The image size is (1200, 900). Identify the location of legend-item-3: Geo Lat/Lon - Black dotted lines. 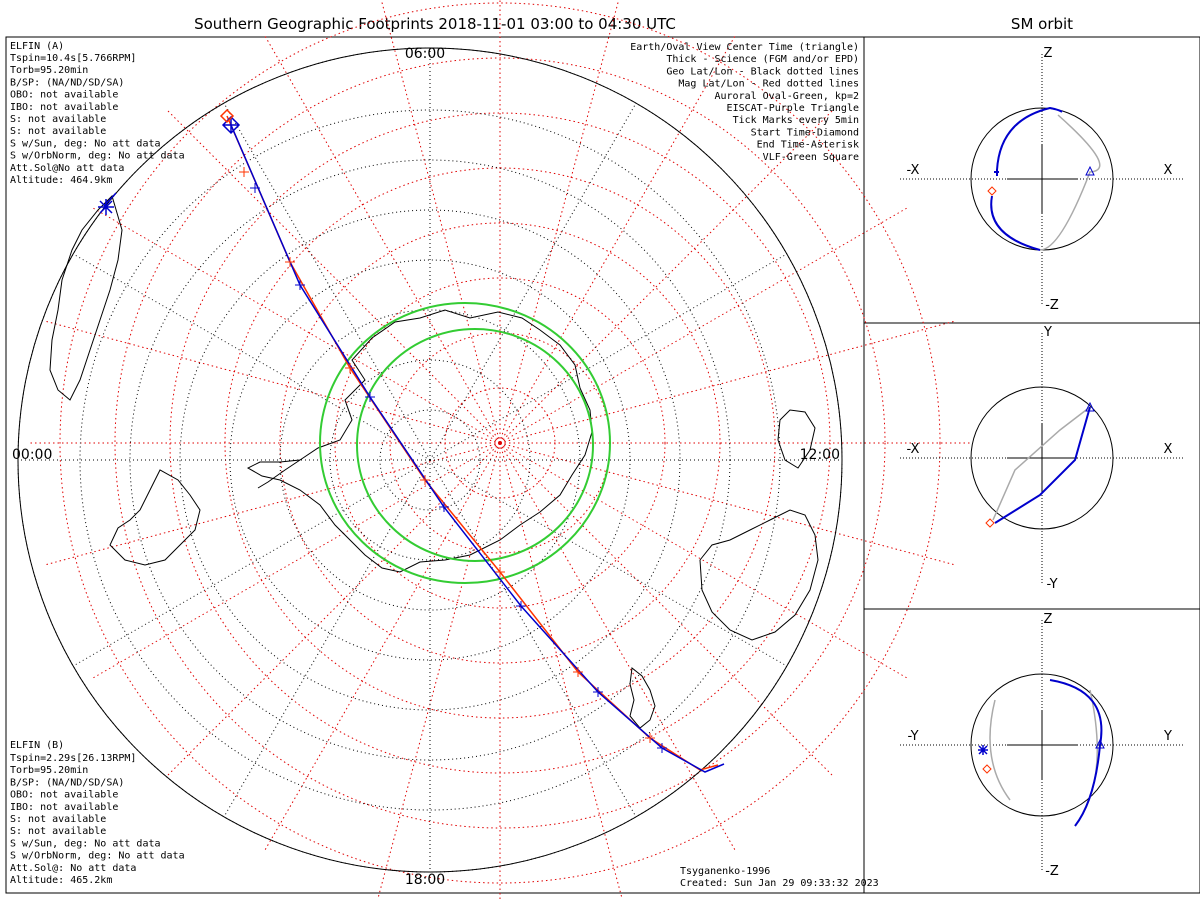
(762, 71).